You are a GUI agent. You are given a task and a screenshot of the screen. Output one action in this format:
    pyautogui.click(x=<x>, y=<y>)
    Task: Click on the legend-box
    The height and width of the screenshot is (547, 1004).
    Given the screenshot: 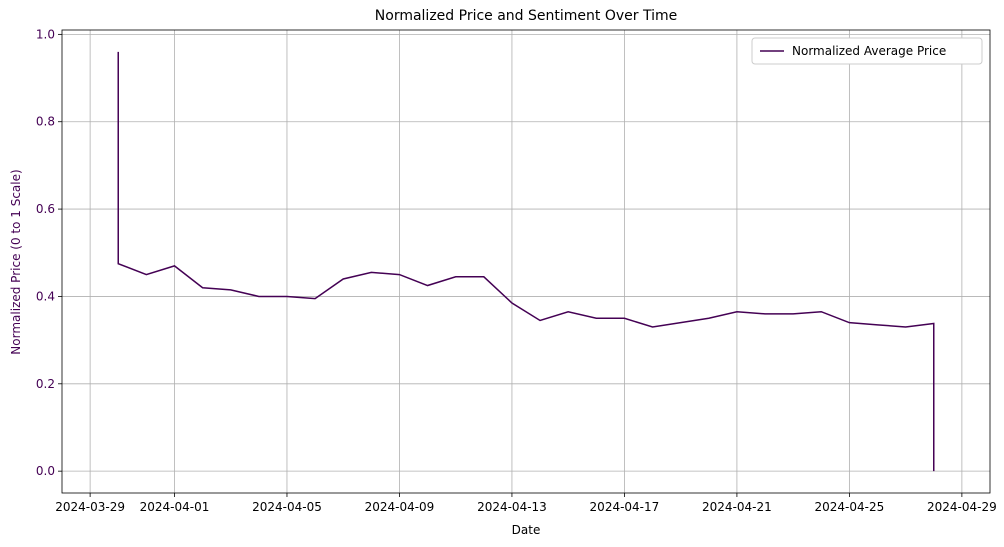 What is the action you would take?
    pyautogui.click(x=867, y=51)
    